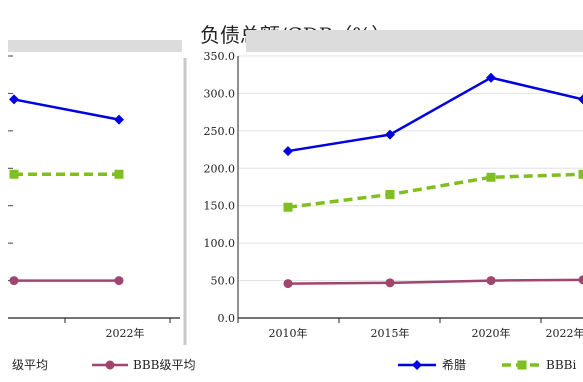 The height and width of the screenshot is (382, 583). What do you see at coordinates (220, 131) in the screenshot?
I see `y-tick-label: 250.0` at bounding box center [220, 131].